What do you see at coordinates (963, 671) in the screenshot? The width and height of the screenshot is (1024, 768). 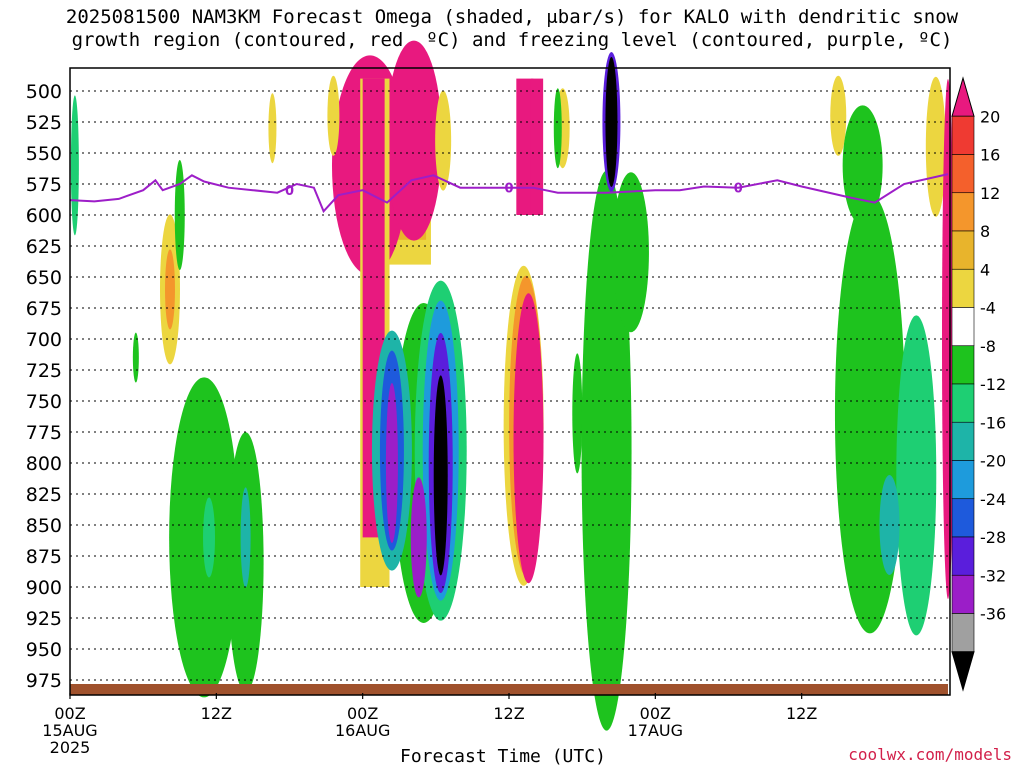 I see `colorbar-arrow-bottom` at bounding box center [963, 671].